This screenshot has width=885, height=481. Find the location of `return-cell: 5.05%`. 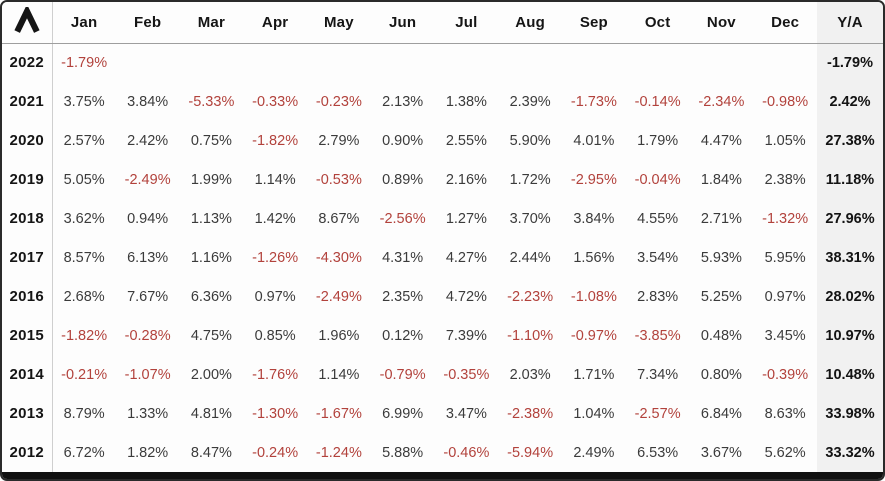

return-cell: 5.05% is located at coordinates (84, 179).